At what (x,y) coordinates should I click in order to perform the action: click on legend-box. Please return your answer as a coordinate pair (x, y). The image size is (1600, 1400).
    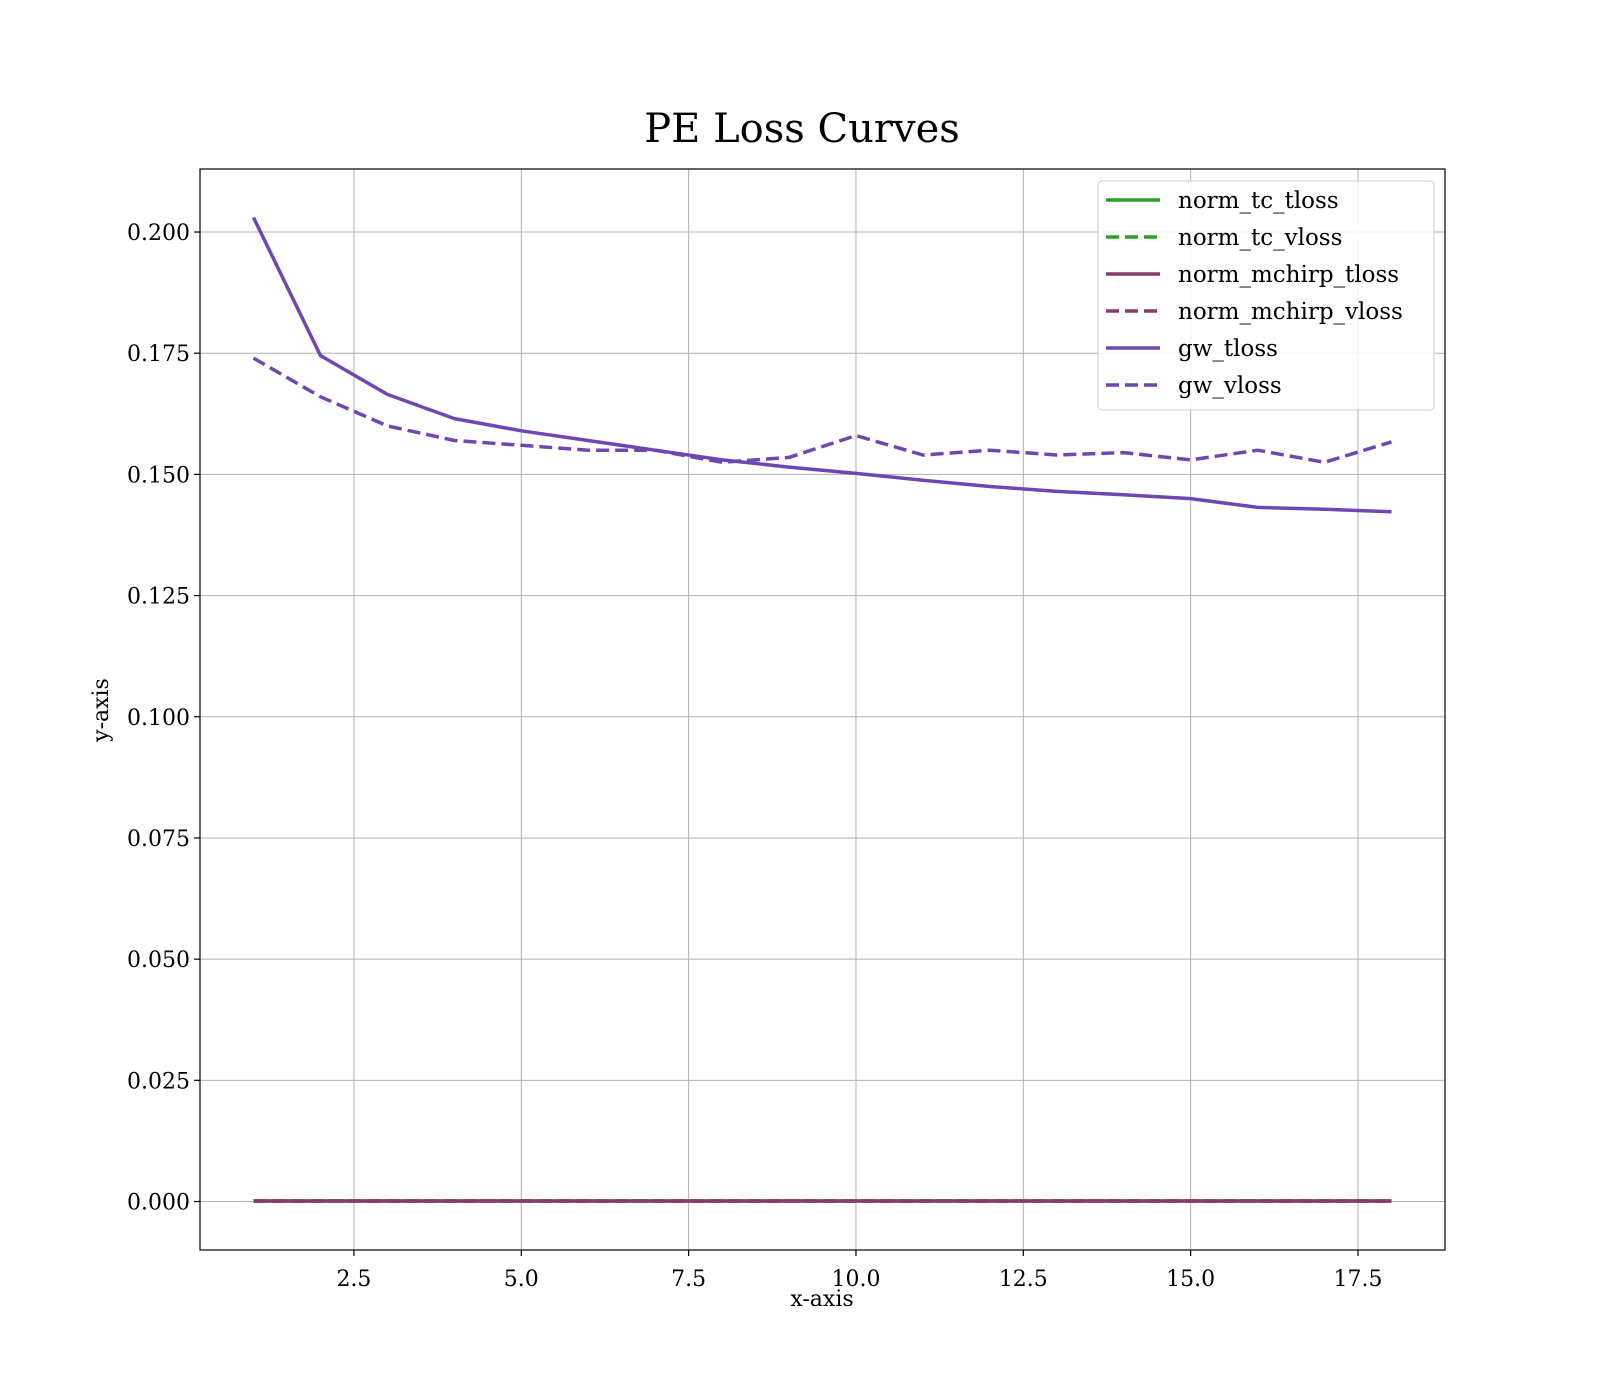
    Looking at the image, I should click on (1266, 295).